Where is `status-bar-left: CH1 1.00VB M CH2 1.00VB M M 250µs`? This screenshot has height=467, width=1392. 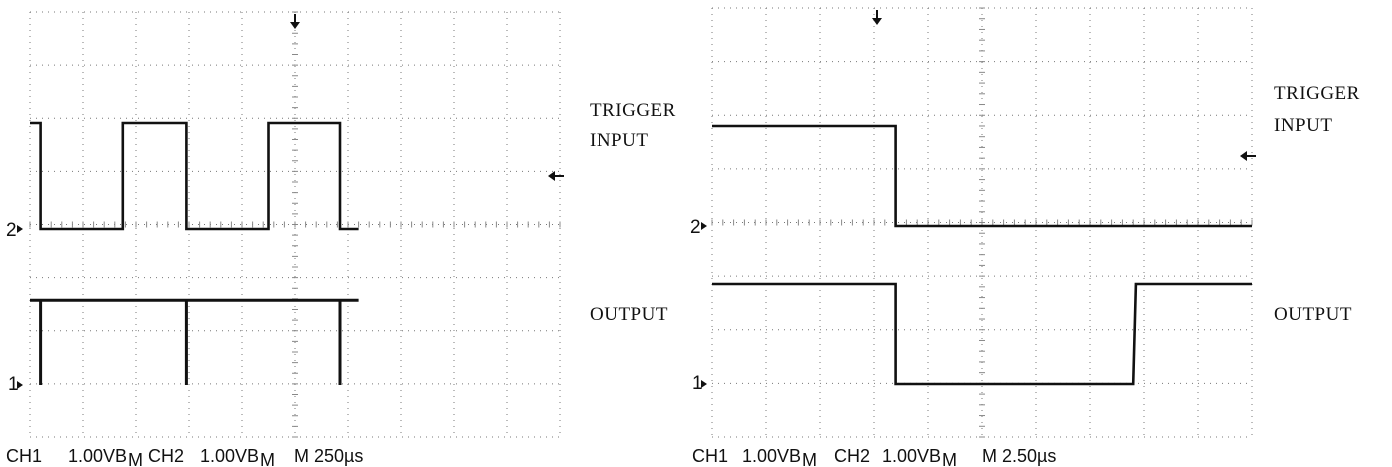 status-bar-left: CH1 1.00VB M CH2 1.00VB M M 250µs is located at coordinates (184, 456).